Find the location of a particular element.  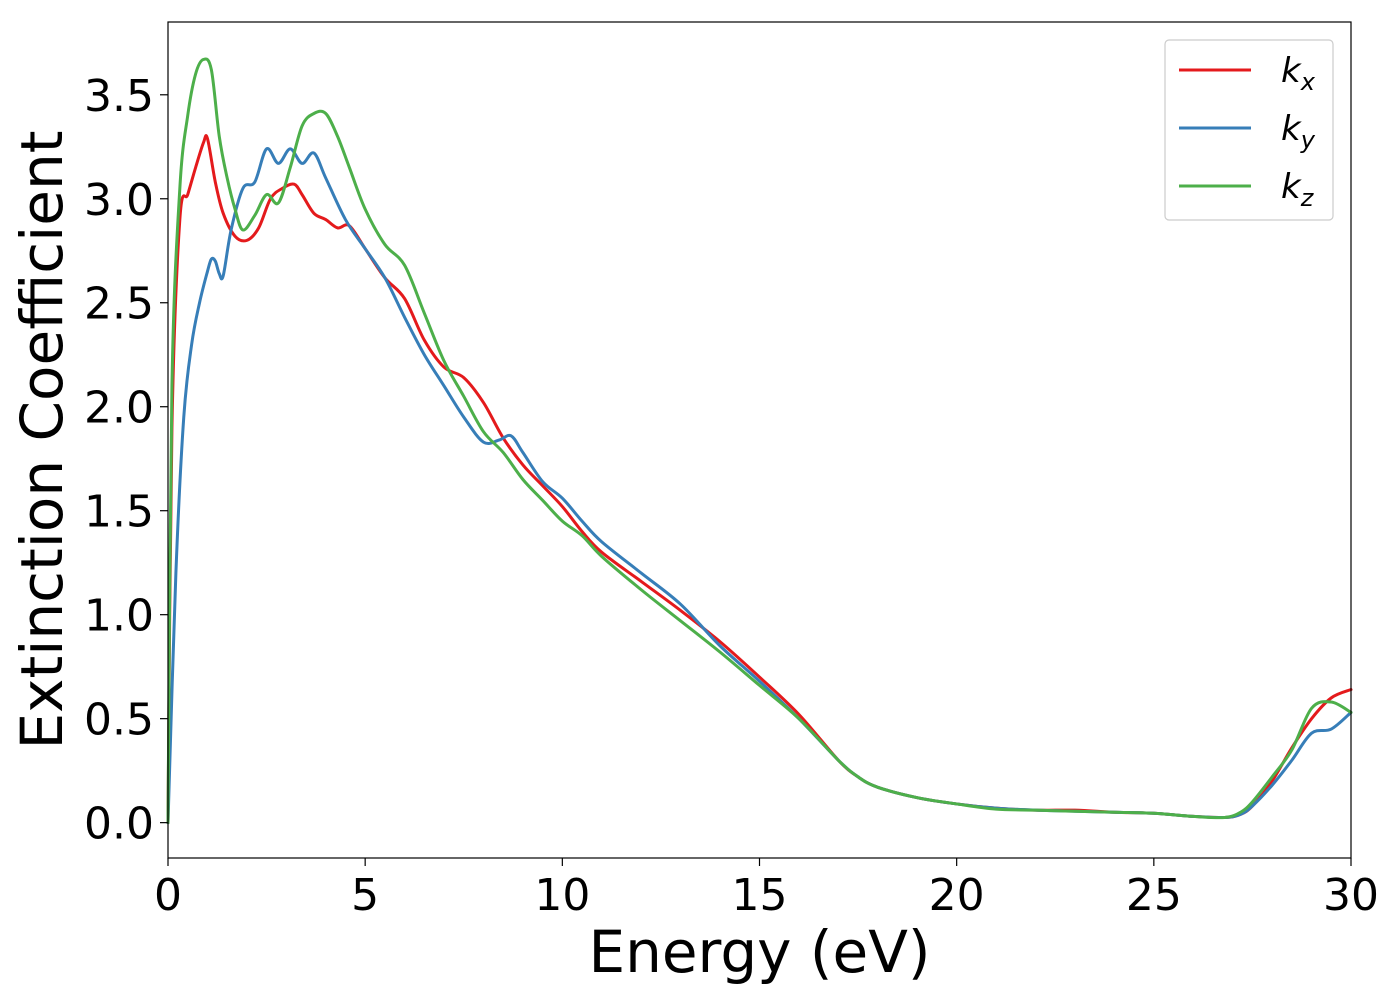

y-tick-label: 1.5 is located at coordinates (119, 512).